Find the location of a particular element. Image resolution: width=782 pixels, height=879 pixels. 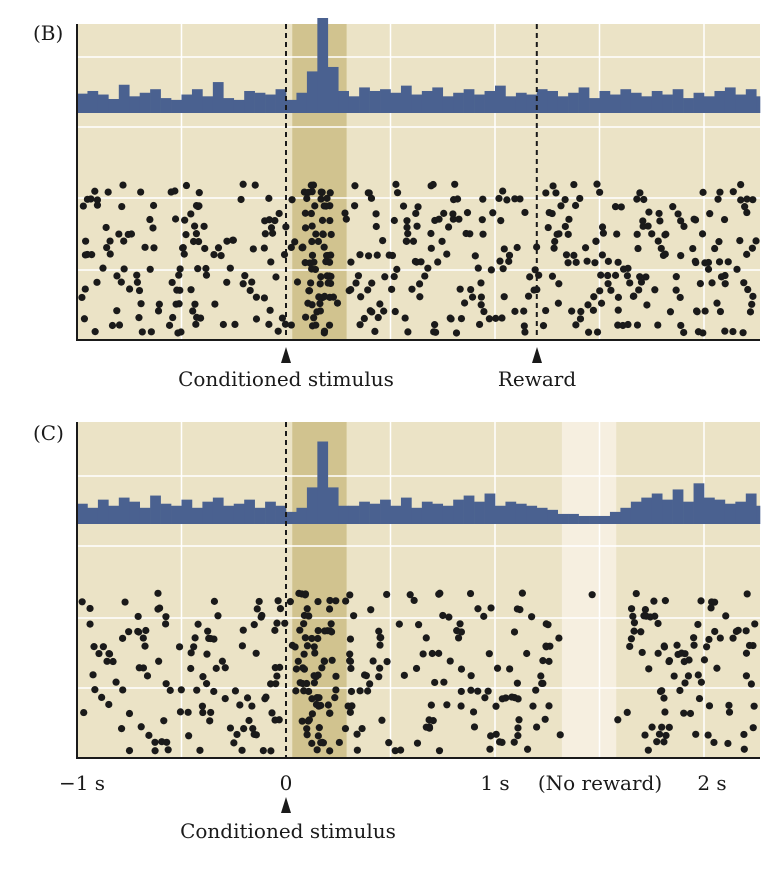

panel-label-c: (C) is located at coordinates (48, 433).